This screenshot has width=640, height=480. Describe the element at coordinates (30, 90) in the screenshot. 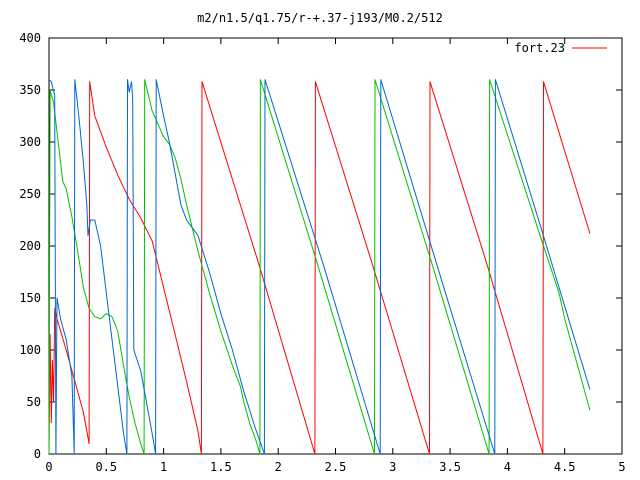

I see `y-tick-label: 350` at that location.